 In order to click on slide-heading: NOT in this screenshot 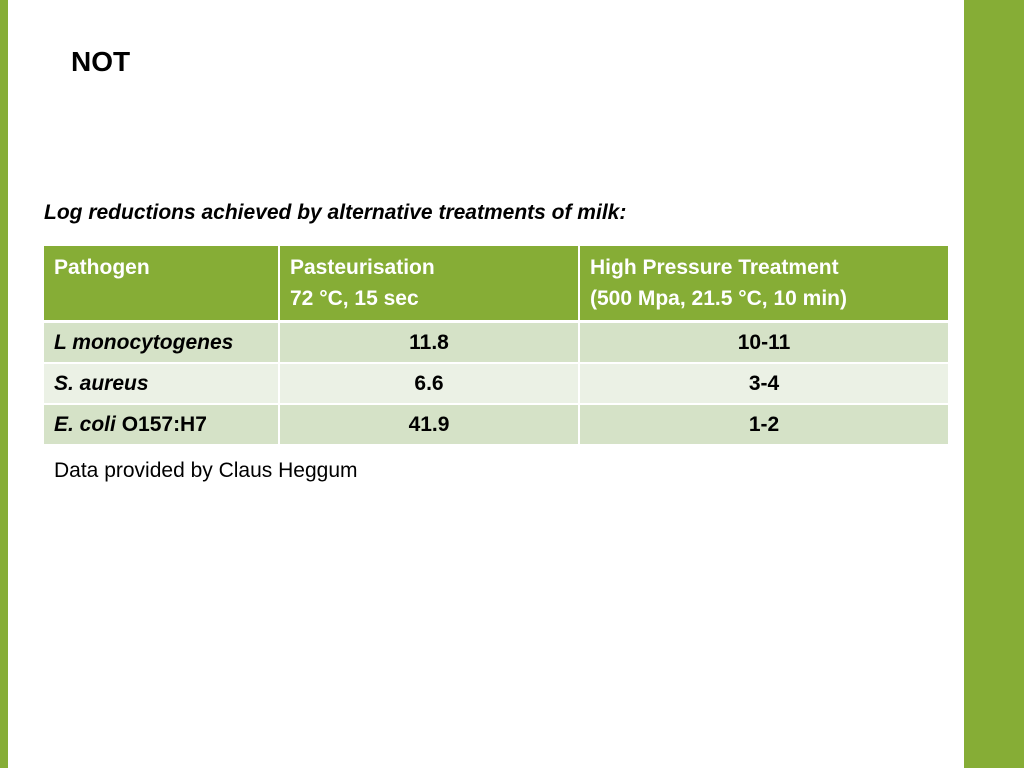, I will do `click(101, 61)`.